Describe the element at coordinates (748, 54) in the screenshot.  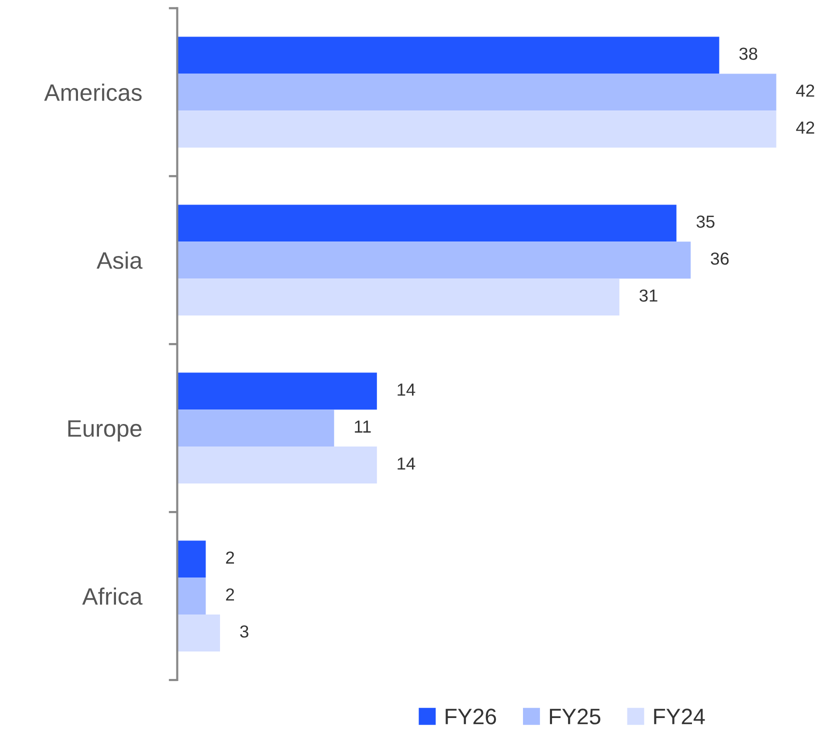
I see `data-label: 38` at that location.